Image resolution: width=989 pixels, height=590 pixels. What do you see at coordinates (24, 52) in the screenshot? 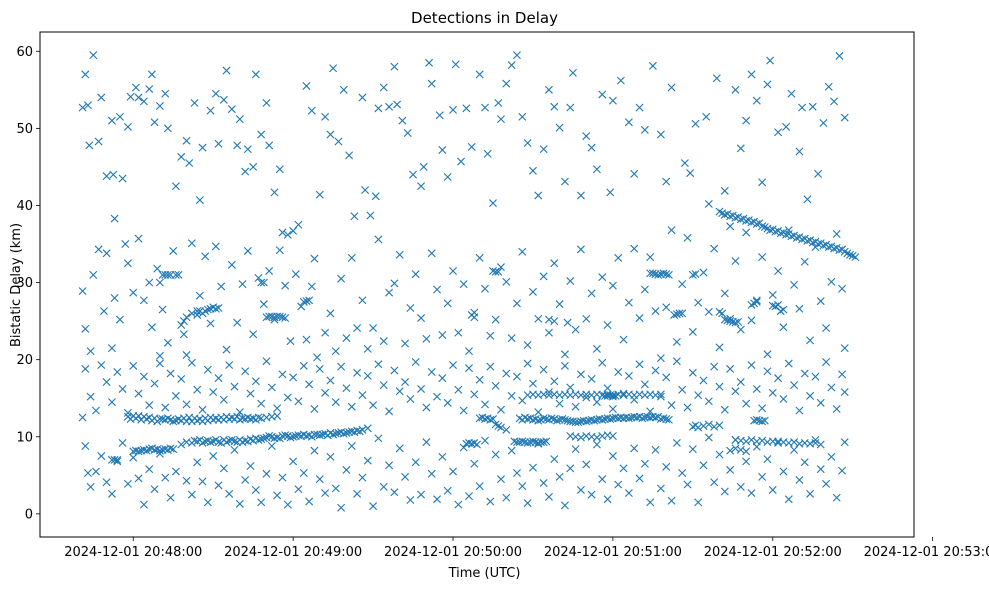
I see `y-tick-label: 60` at bounding box center [24, 52].